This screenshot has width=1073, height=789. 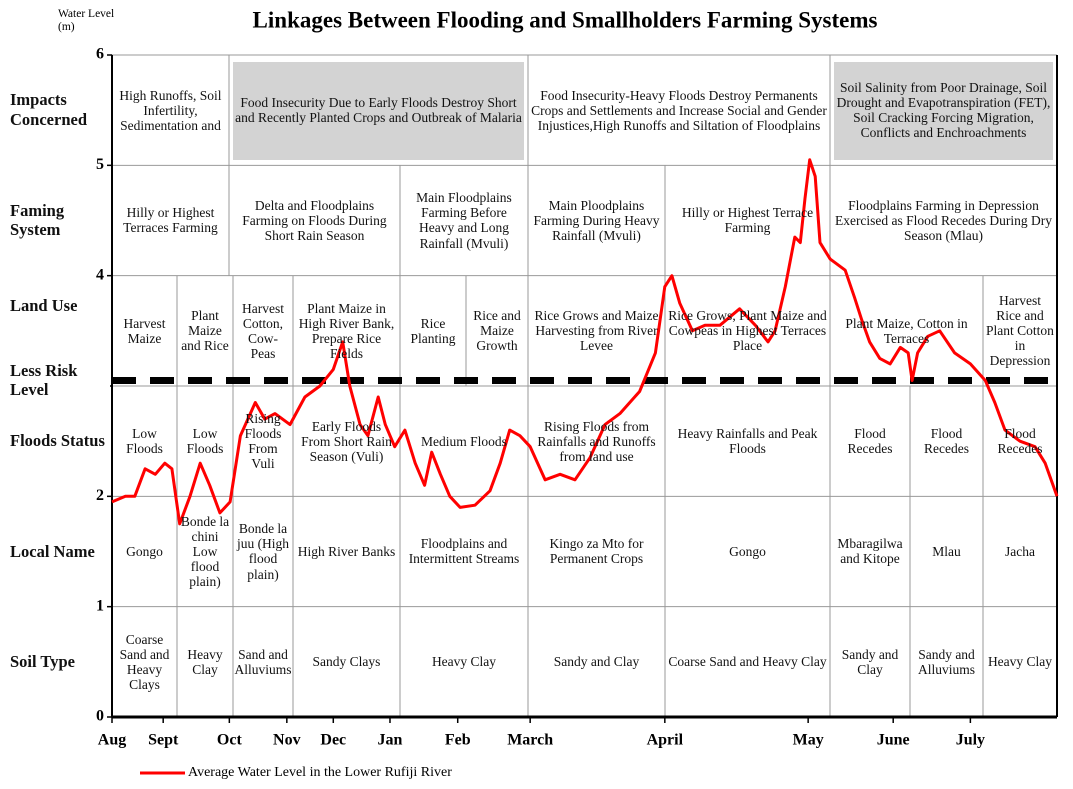 I want to click on table-cell: Hilly or Highest Terrace Farming, so click(x=747, y=220).